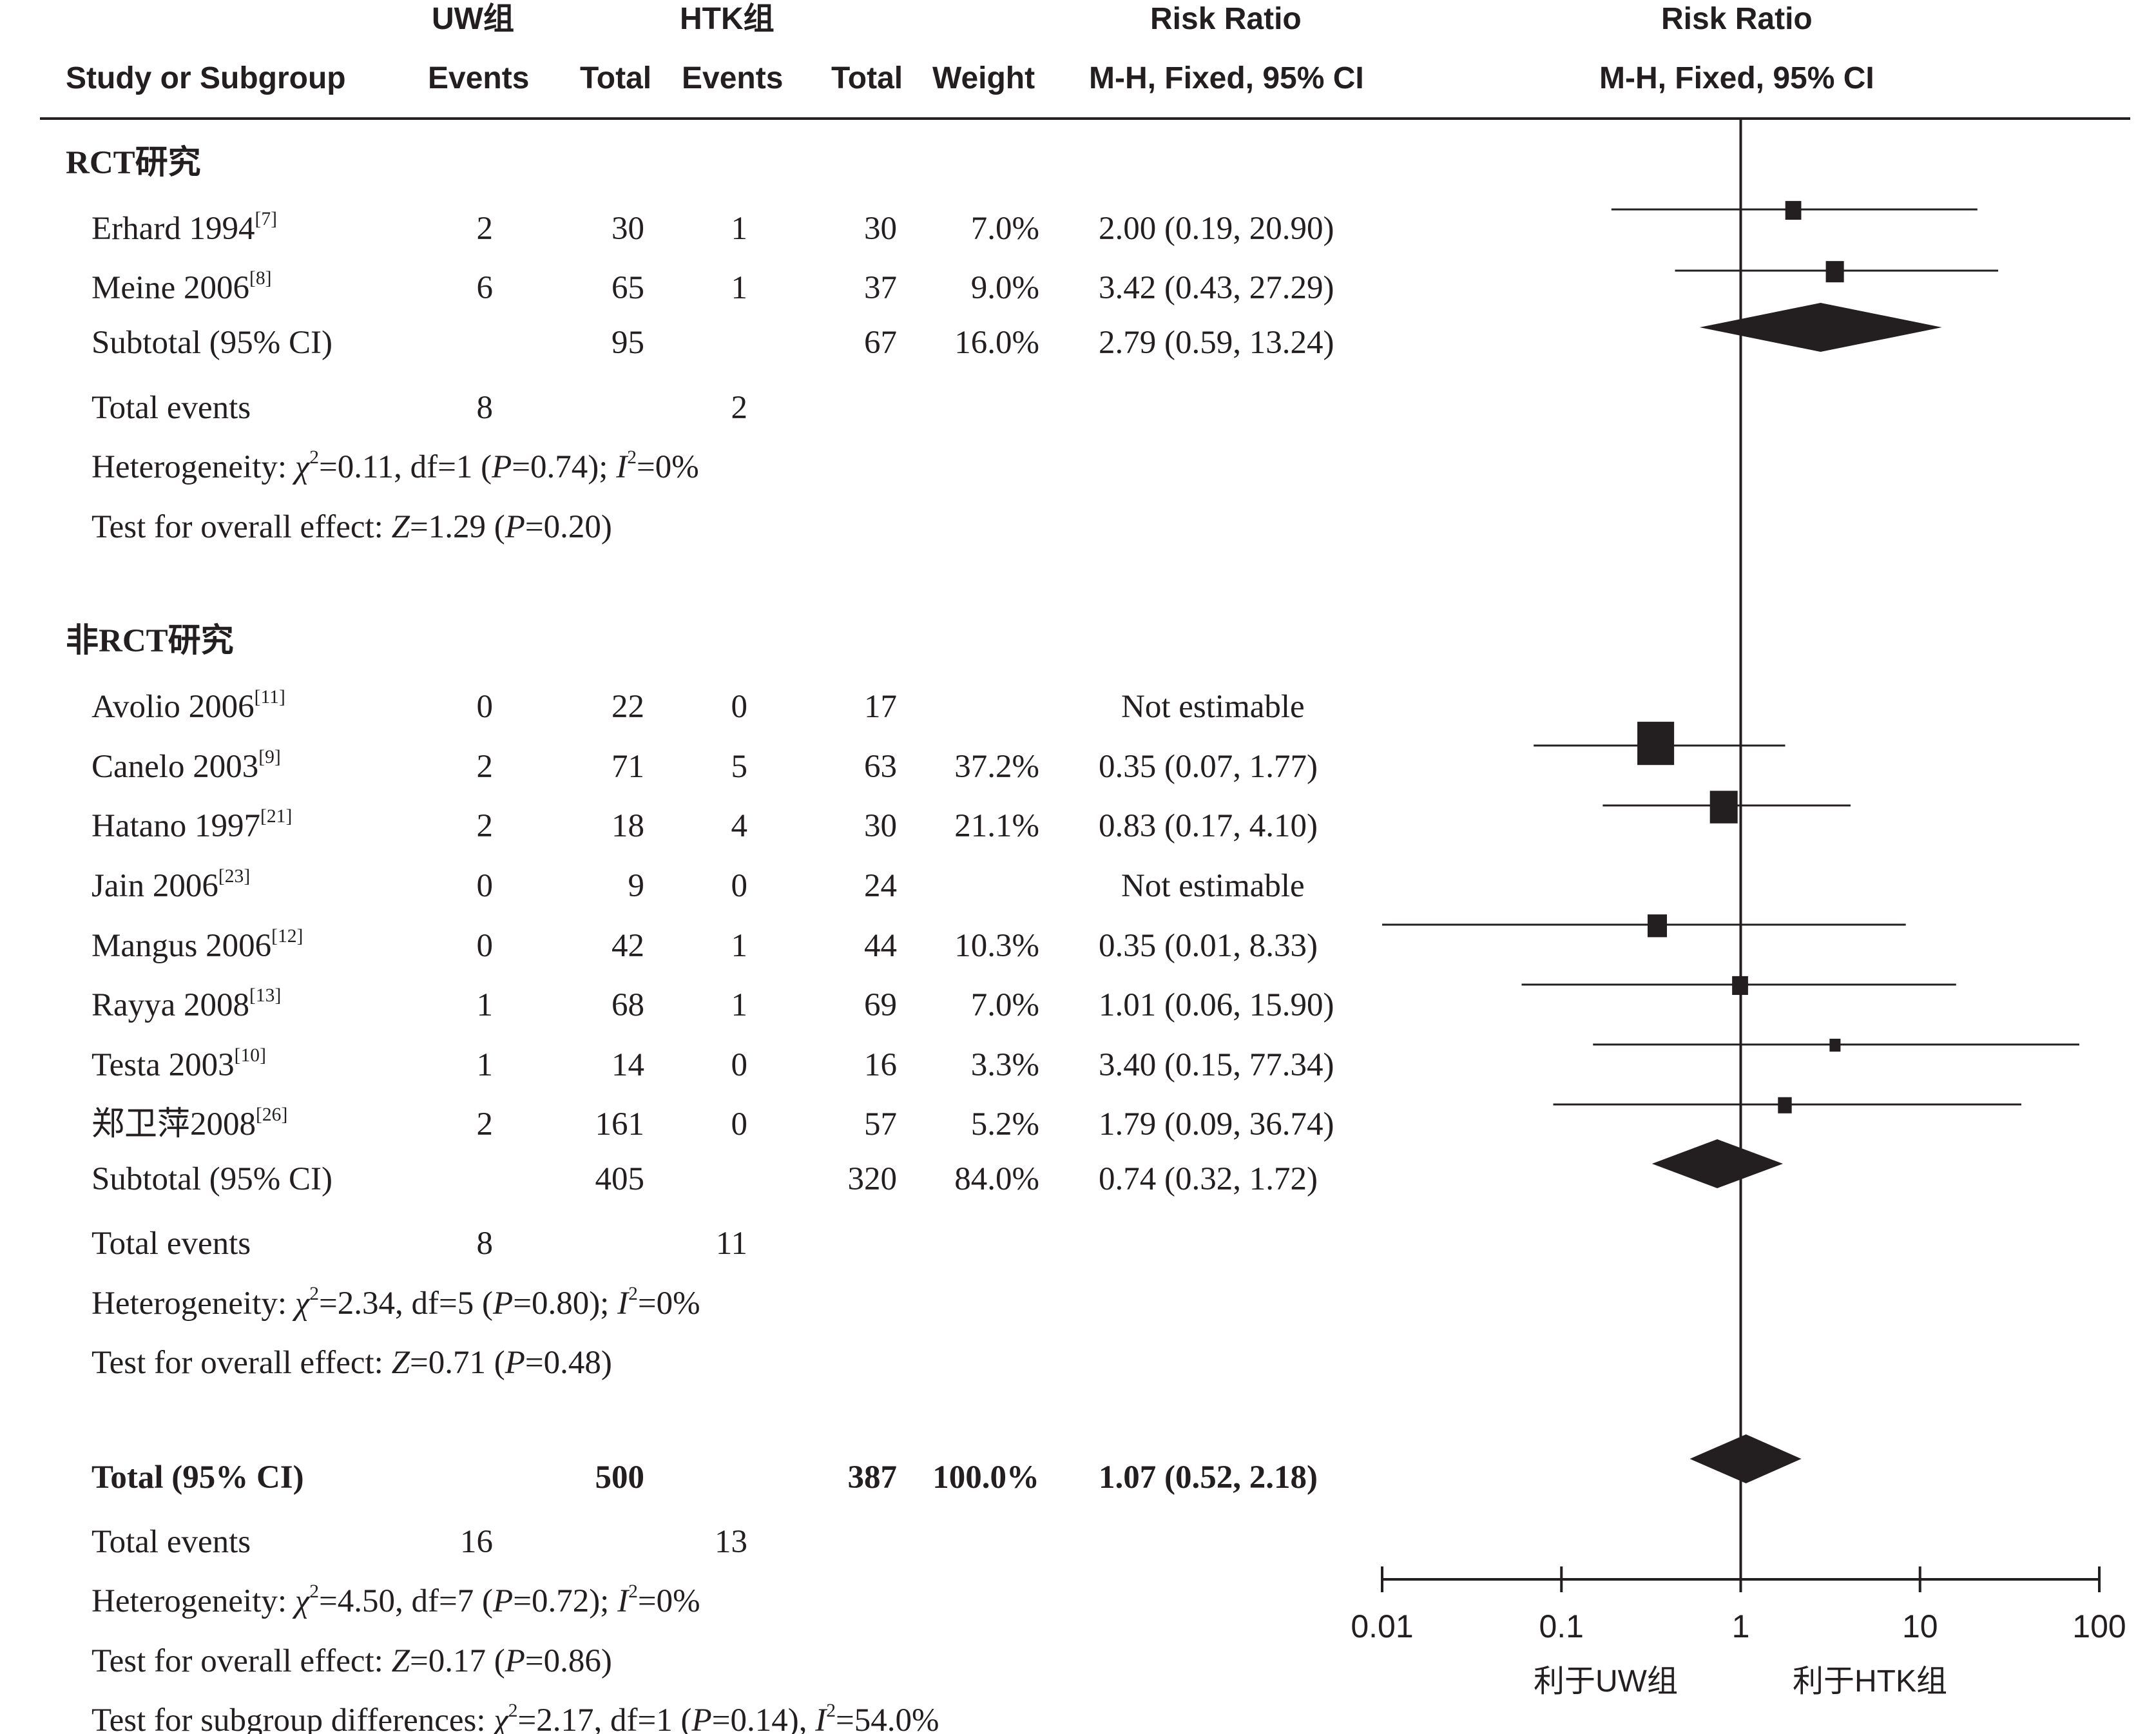 Image resolution: width=2156 pixels, height=1734 pixels. Describe the element at coordinates (1208, 1478) in the screenshot. I see `total-ci: 1.07 (0.52, 2.18)` at that location.